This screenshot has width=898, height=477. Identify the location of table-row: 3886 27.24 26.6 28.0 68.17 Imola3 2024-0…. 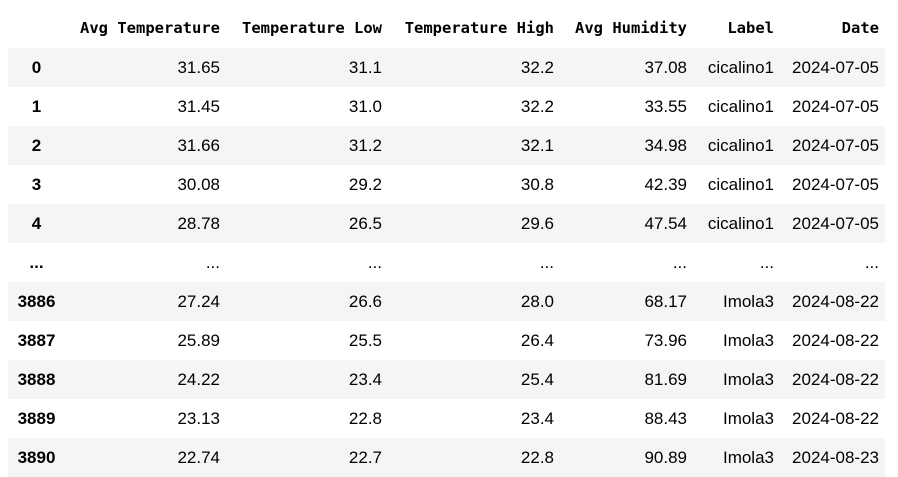
(446, 301).